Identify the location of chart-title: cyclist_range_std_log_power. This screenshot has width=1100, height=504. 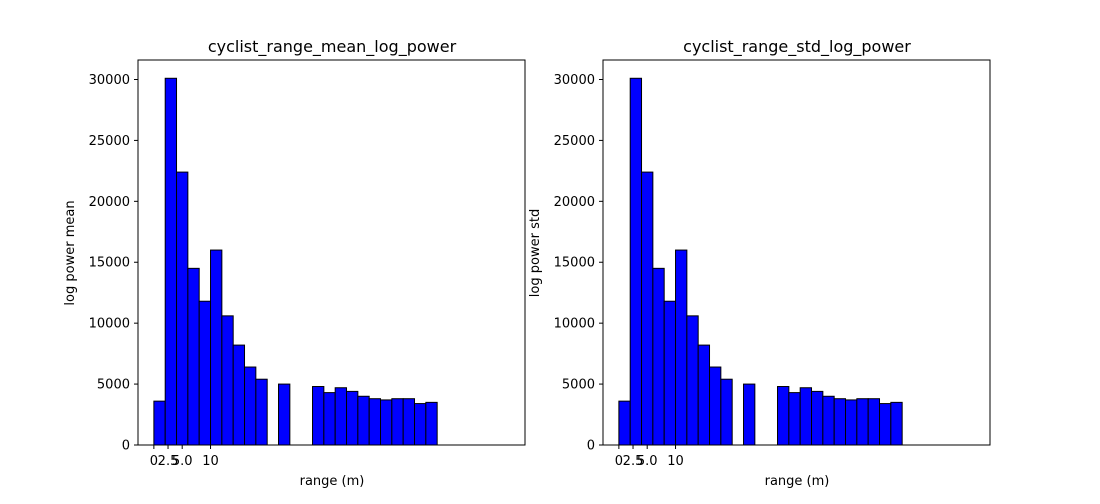
(797, 47).